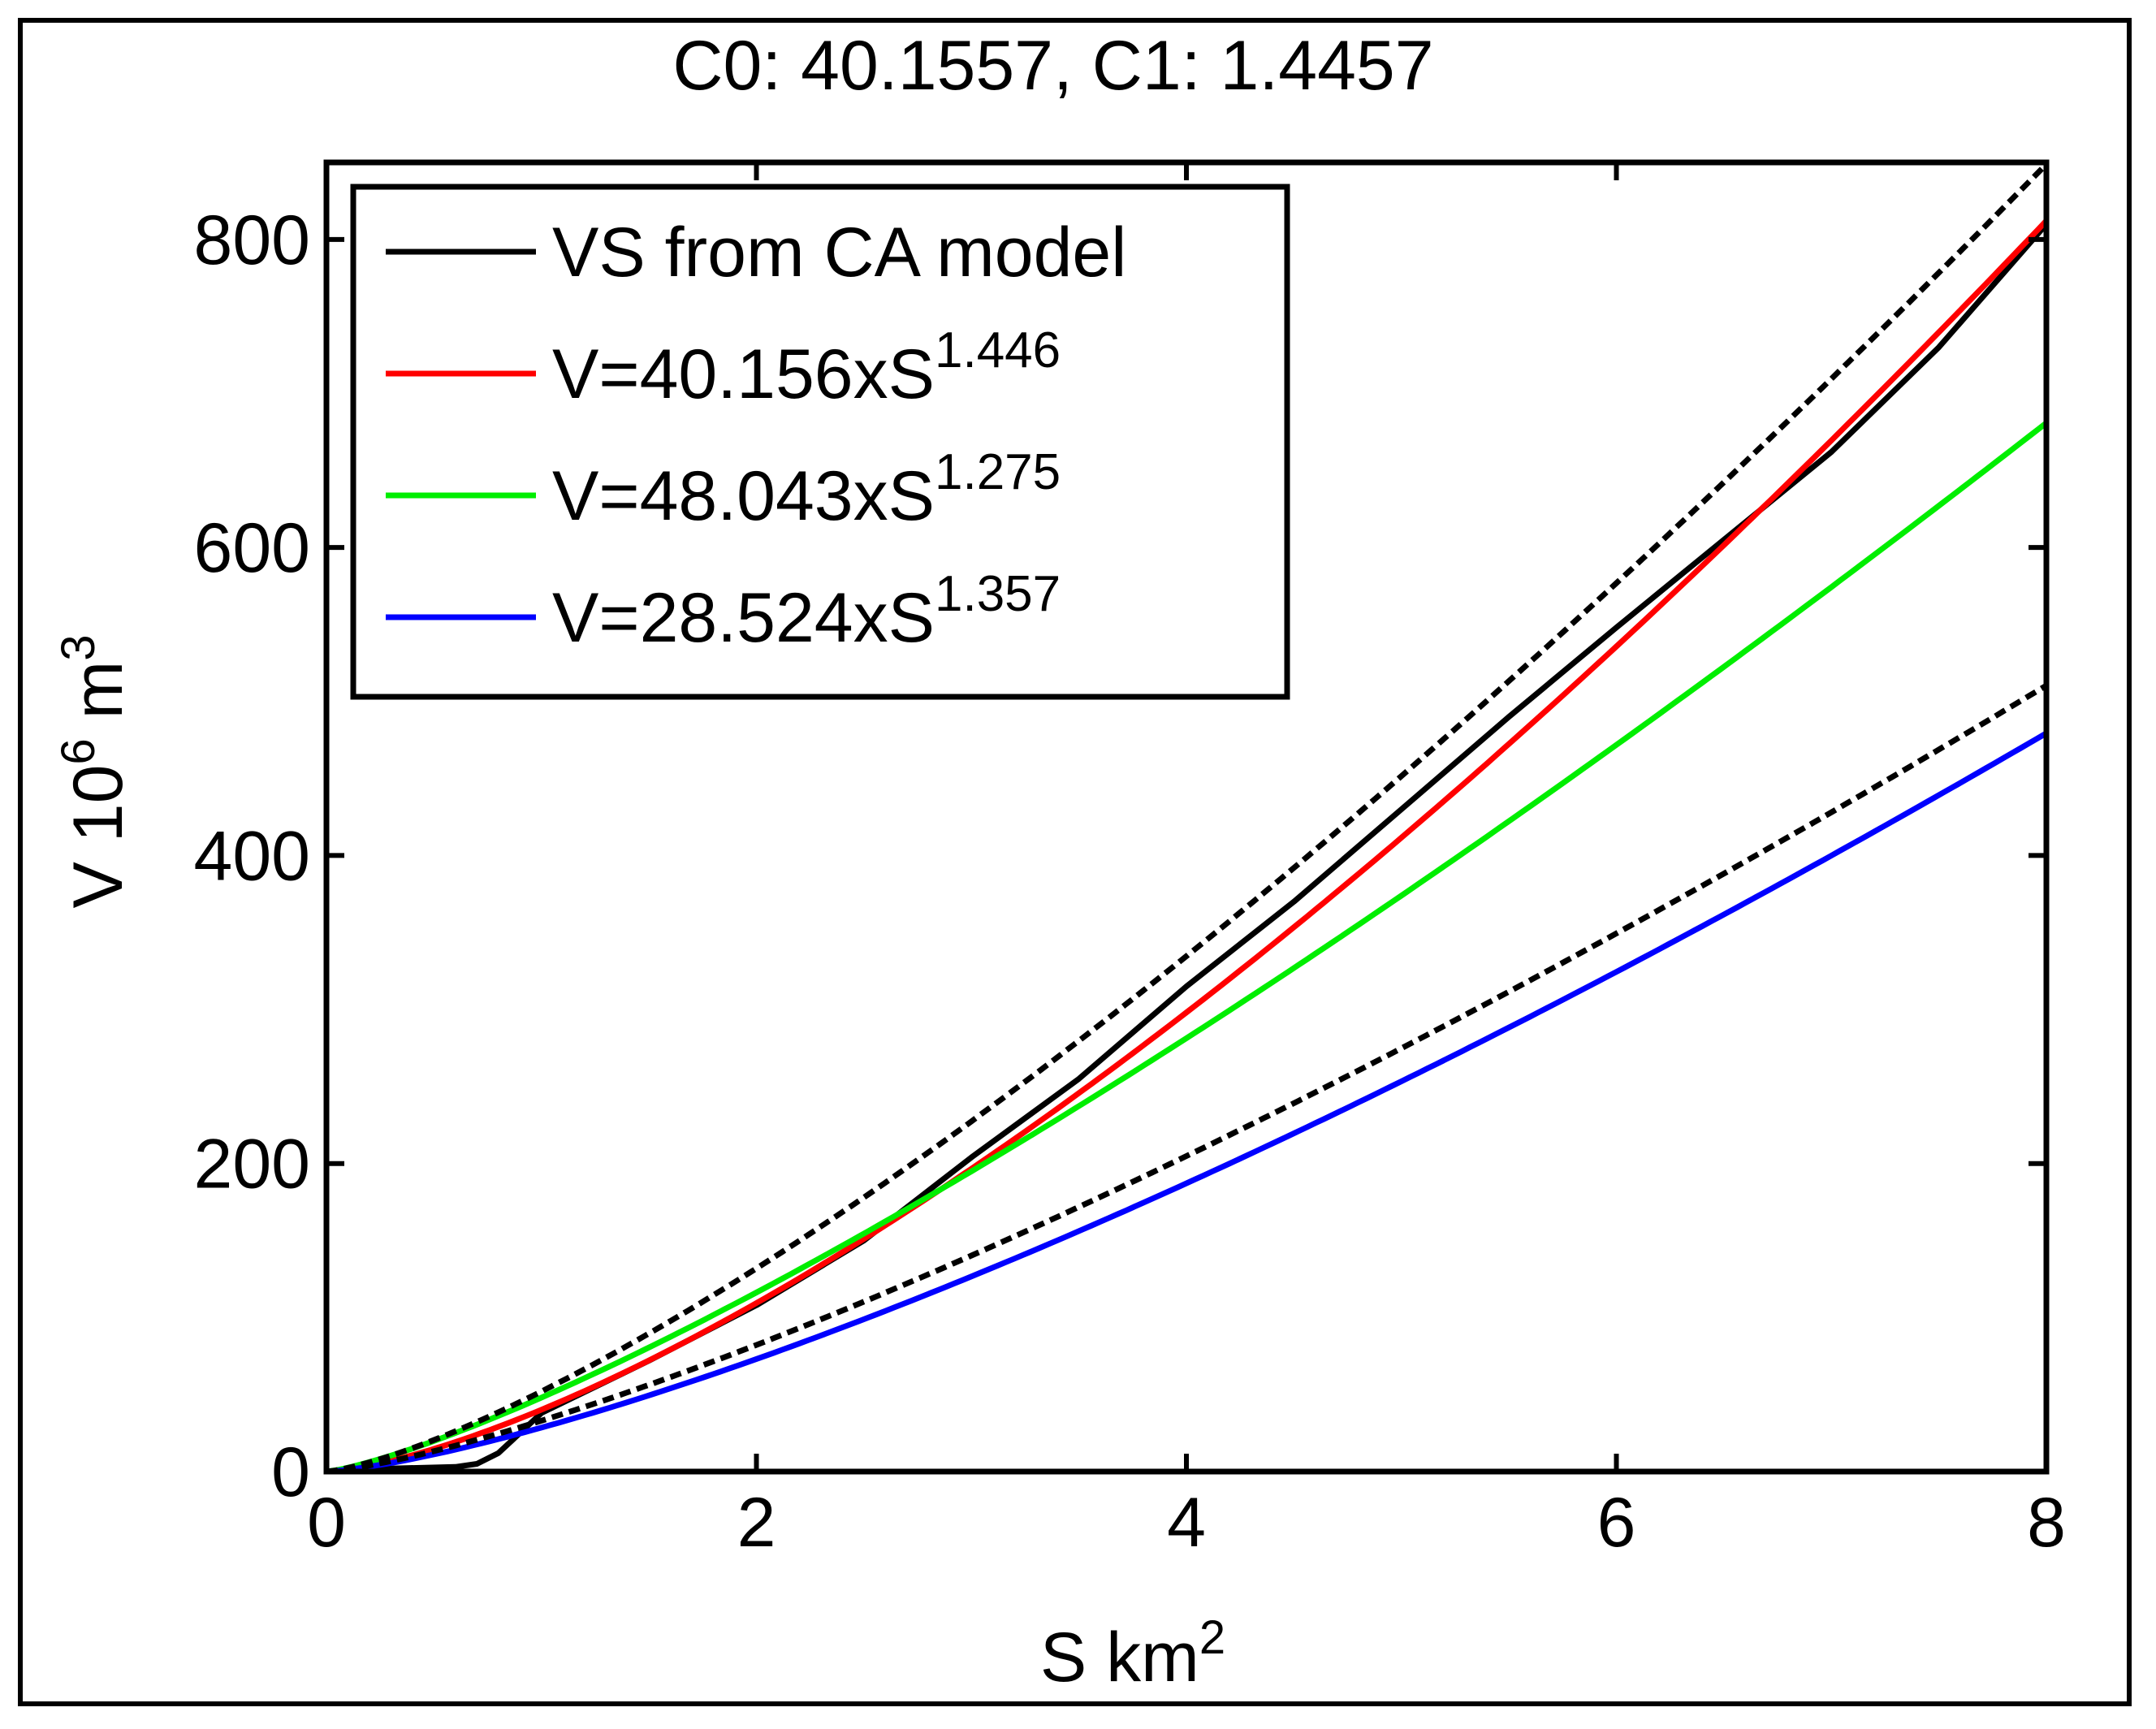  What do you see at coordinates (806, 368) in the screenshot?
I see `legend-label: V=40.156xS1.446` at bounding box center [806, 368].